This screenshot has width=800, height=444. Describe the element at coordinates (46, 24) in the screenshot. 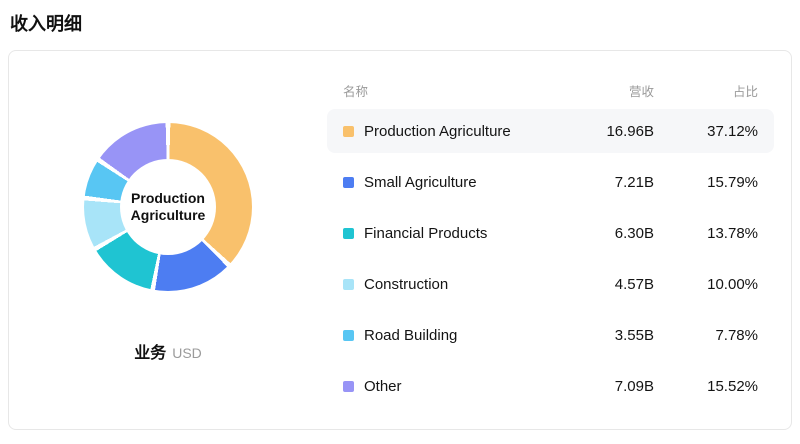

I see `page-title: 收入明细` at that location.